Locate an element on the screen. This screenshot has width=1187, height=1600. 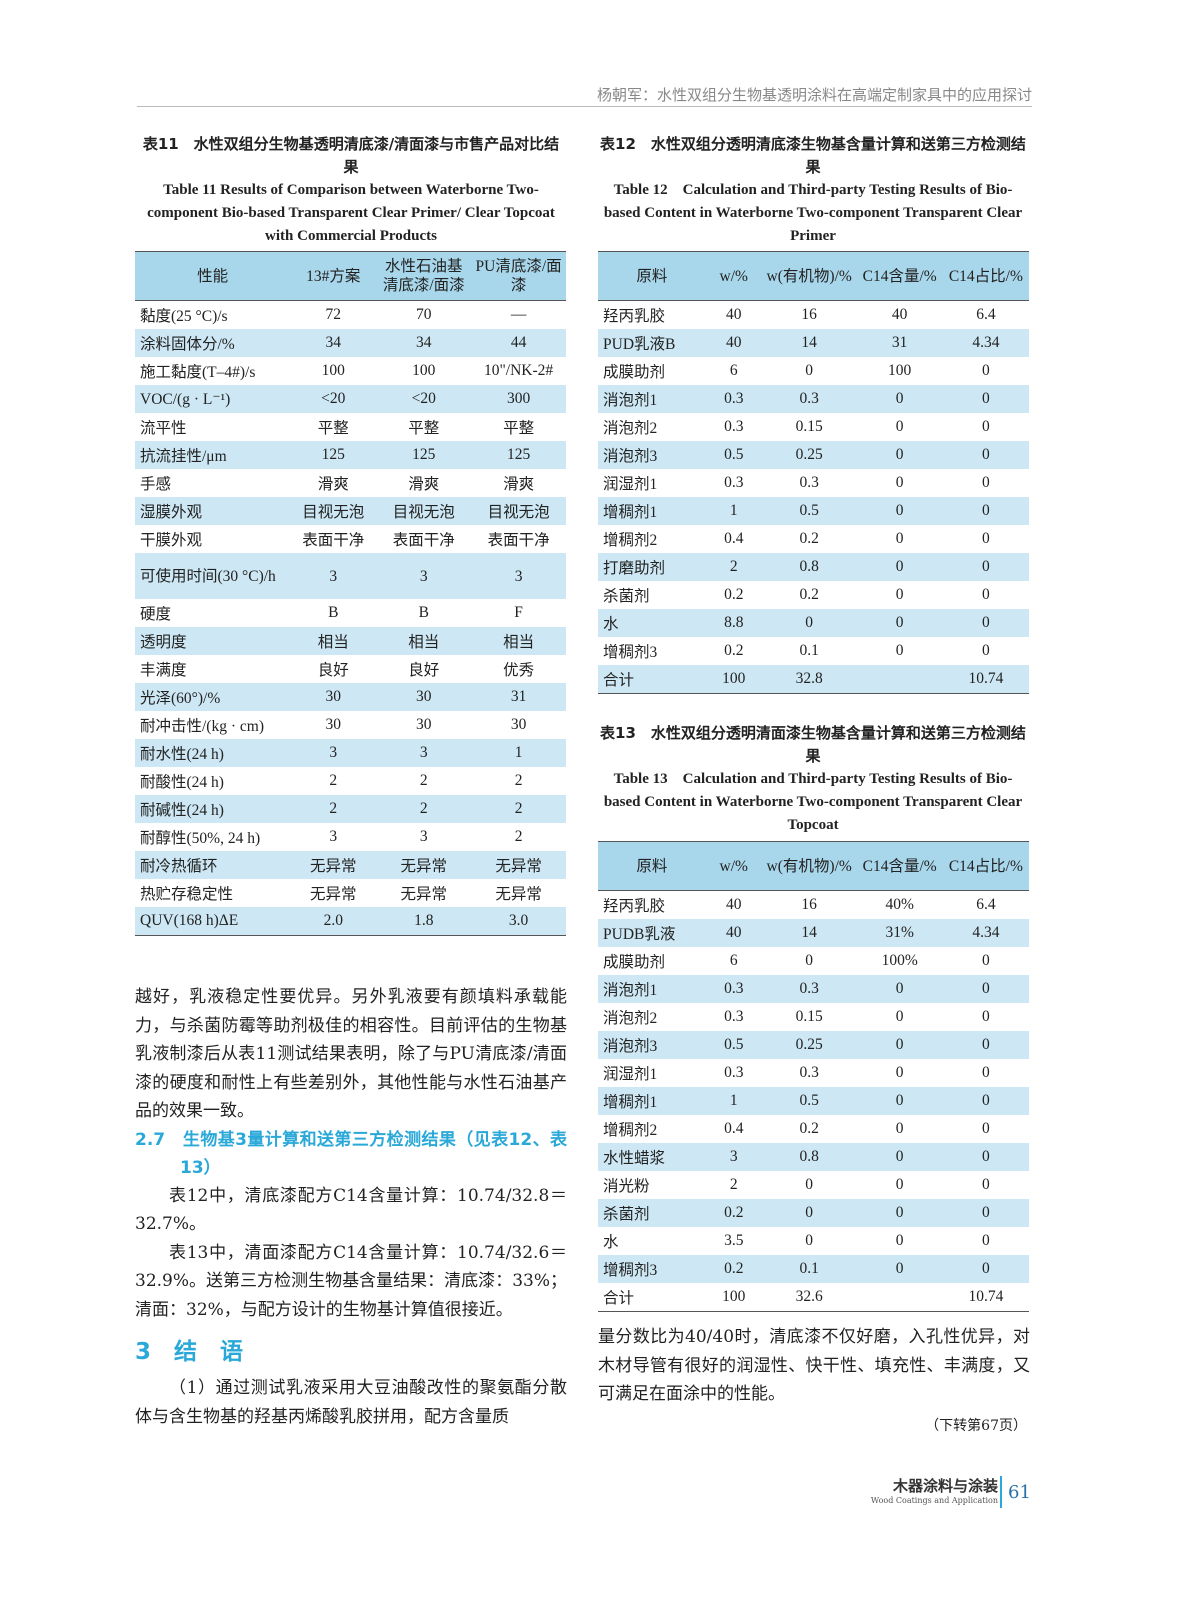
cell: 2 is located at coordinates (333, 809).